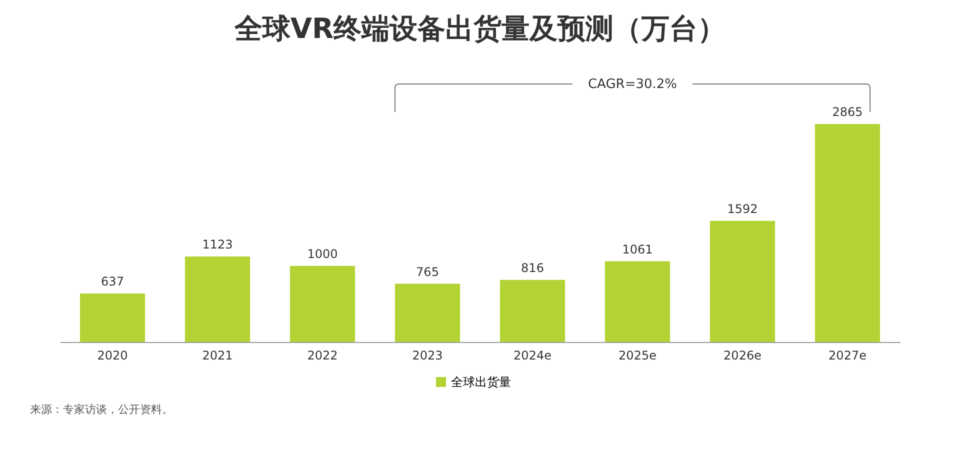 The width and height of the screenshot is (960, 456). I want to click on chart-title: 全球VR终端设备出货量及预测（万台）, so click(479, 28).